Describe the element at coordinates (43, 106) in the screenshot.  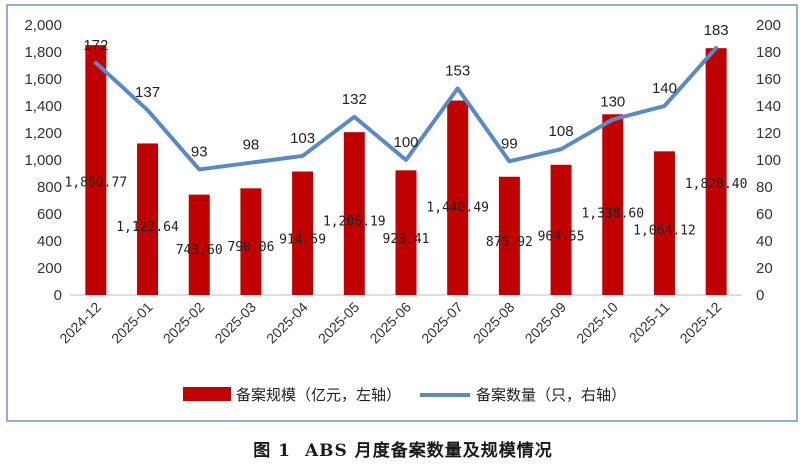
I see `y-left-tick-label: 1,400` at that location.